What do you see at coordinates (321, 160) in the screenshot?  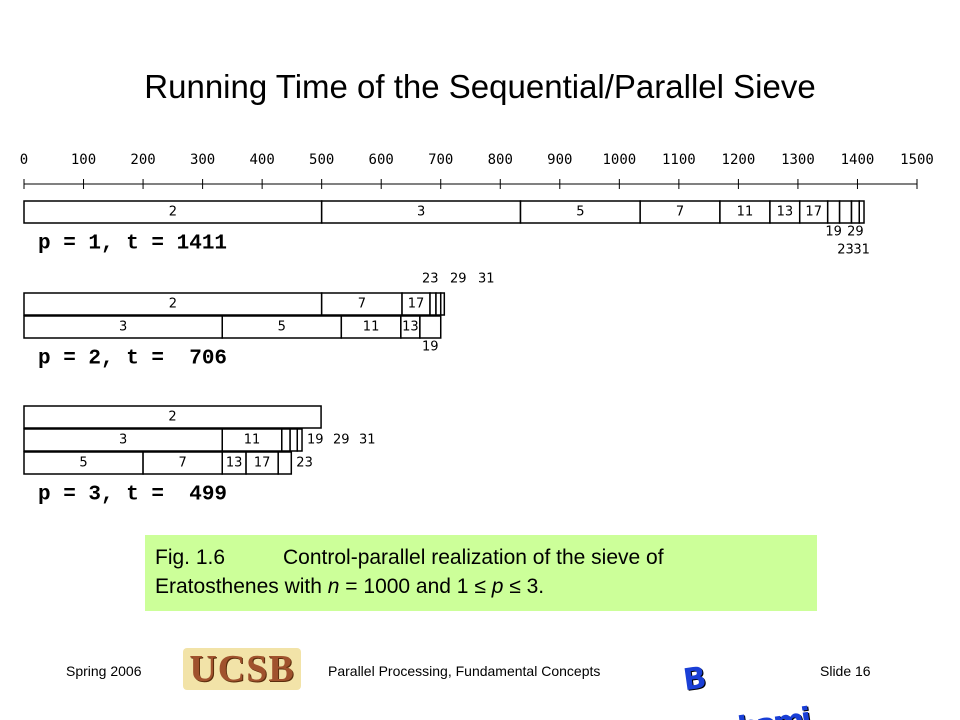 I see `axis-tick-label: 500` at bounding box center [321, 160].